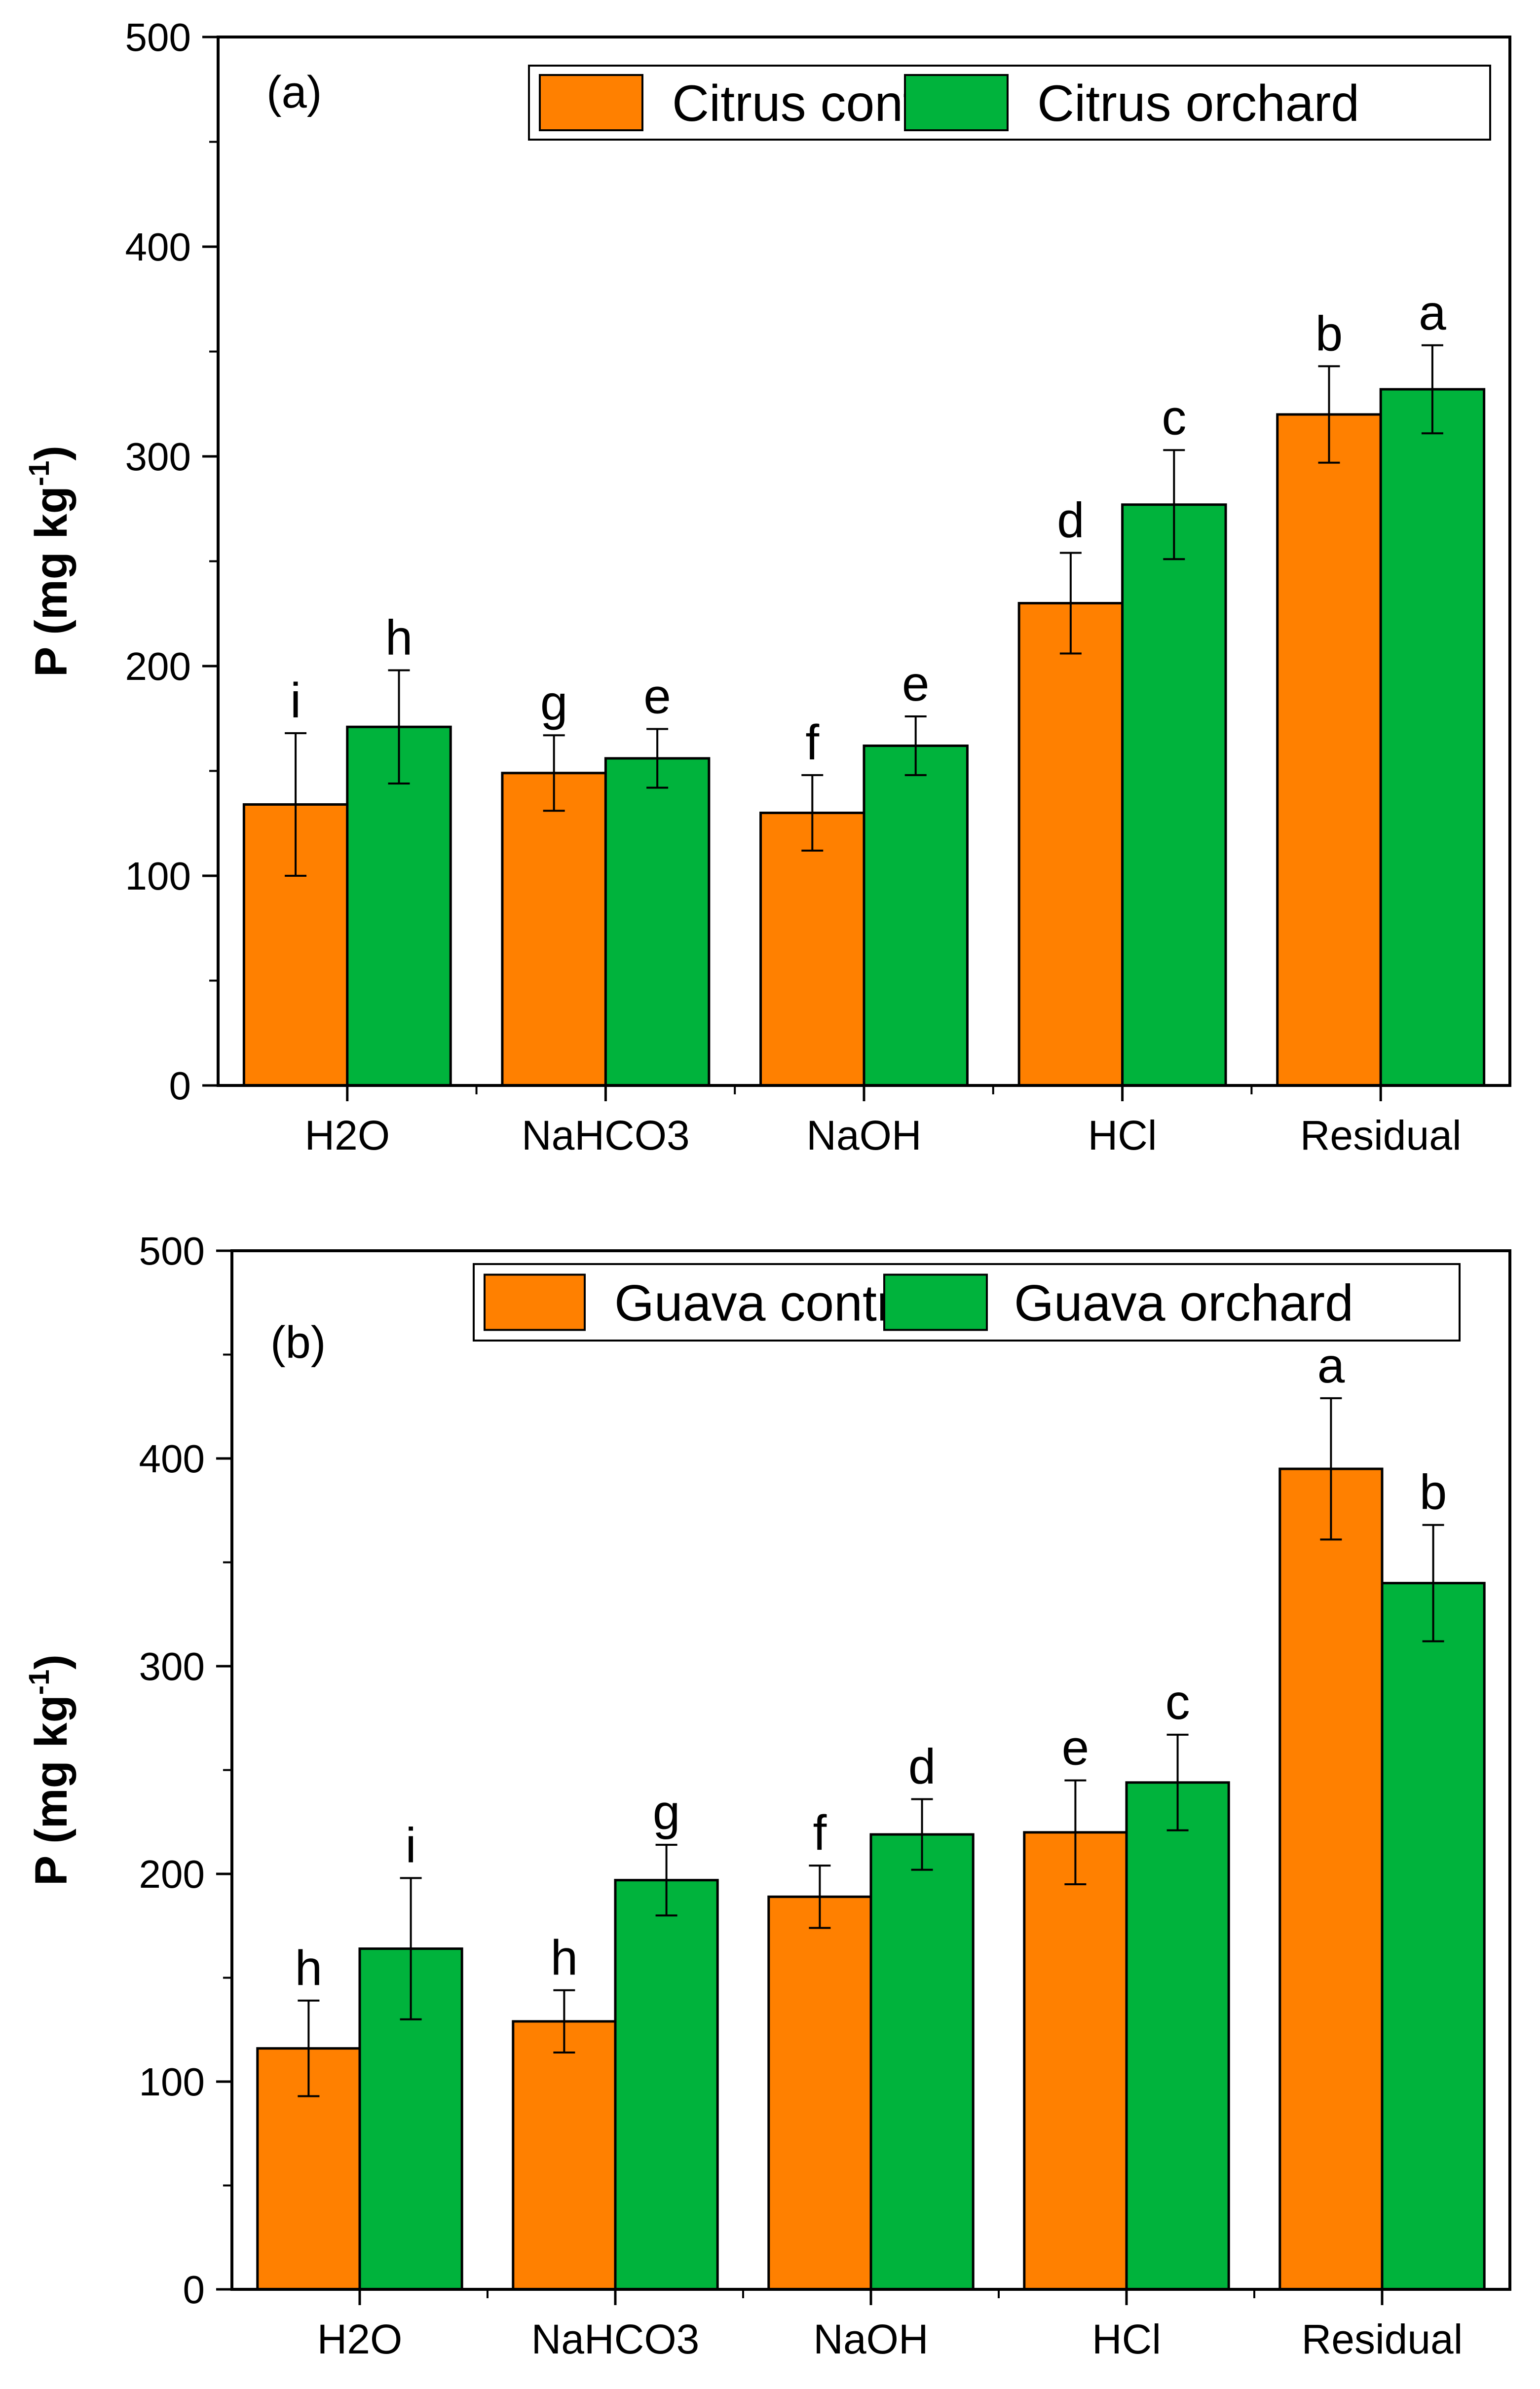 The image size is (1540, 2389). I want to click on panel-label: (a), so click(294, 92).